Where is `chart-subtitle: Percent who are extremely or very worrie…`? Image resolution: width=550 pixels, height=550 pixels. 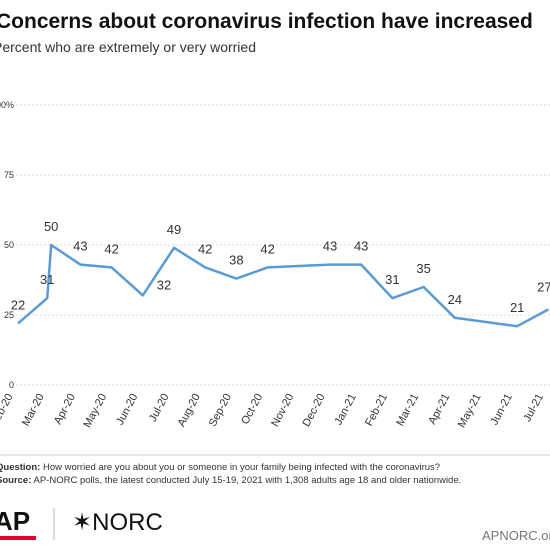 chart-subtitle: Percent who are extremely or very worrie… is located at coordinates (128, 47).